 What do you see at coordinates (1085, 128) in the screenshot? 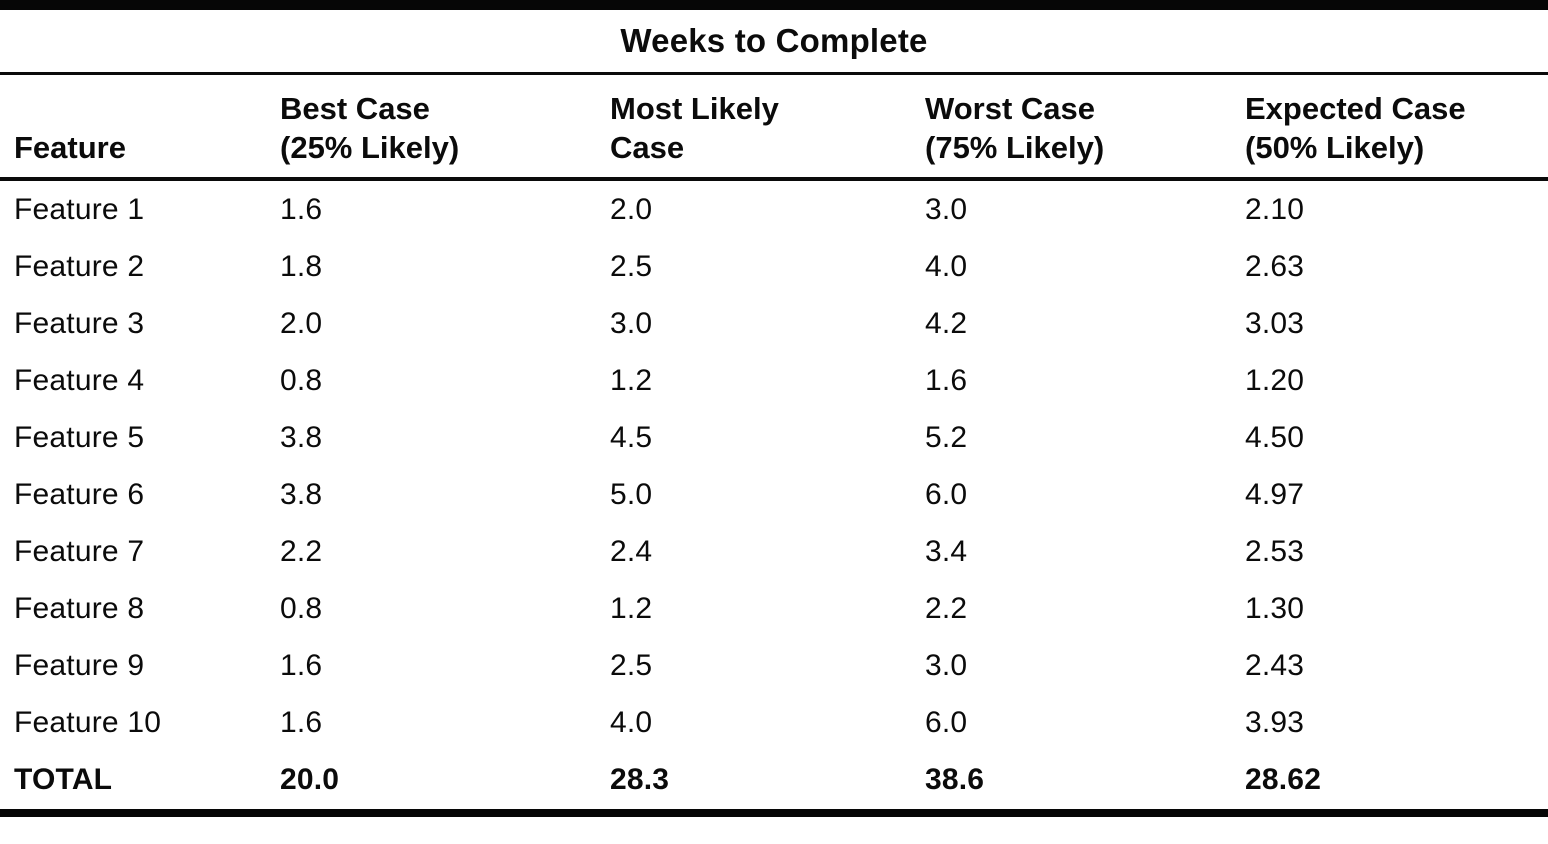
I see `column-header-worst-case: Worst Case (75% Likely)` at bounding box center [1085, 128].